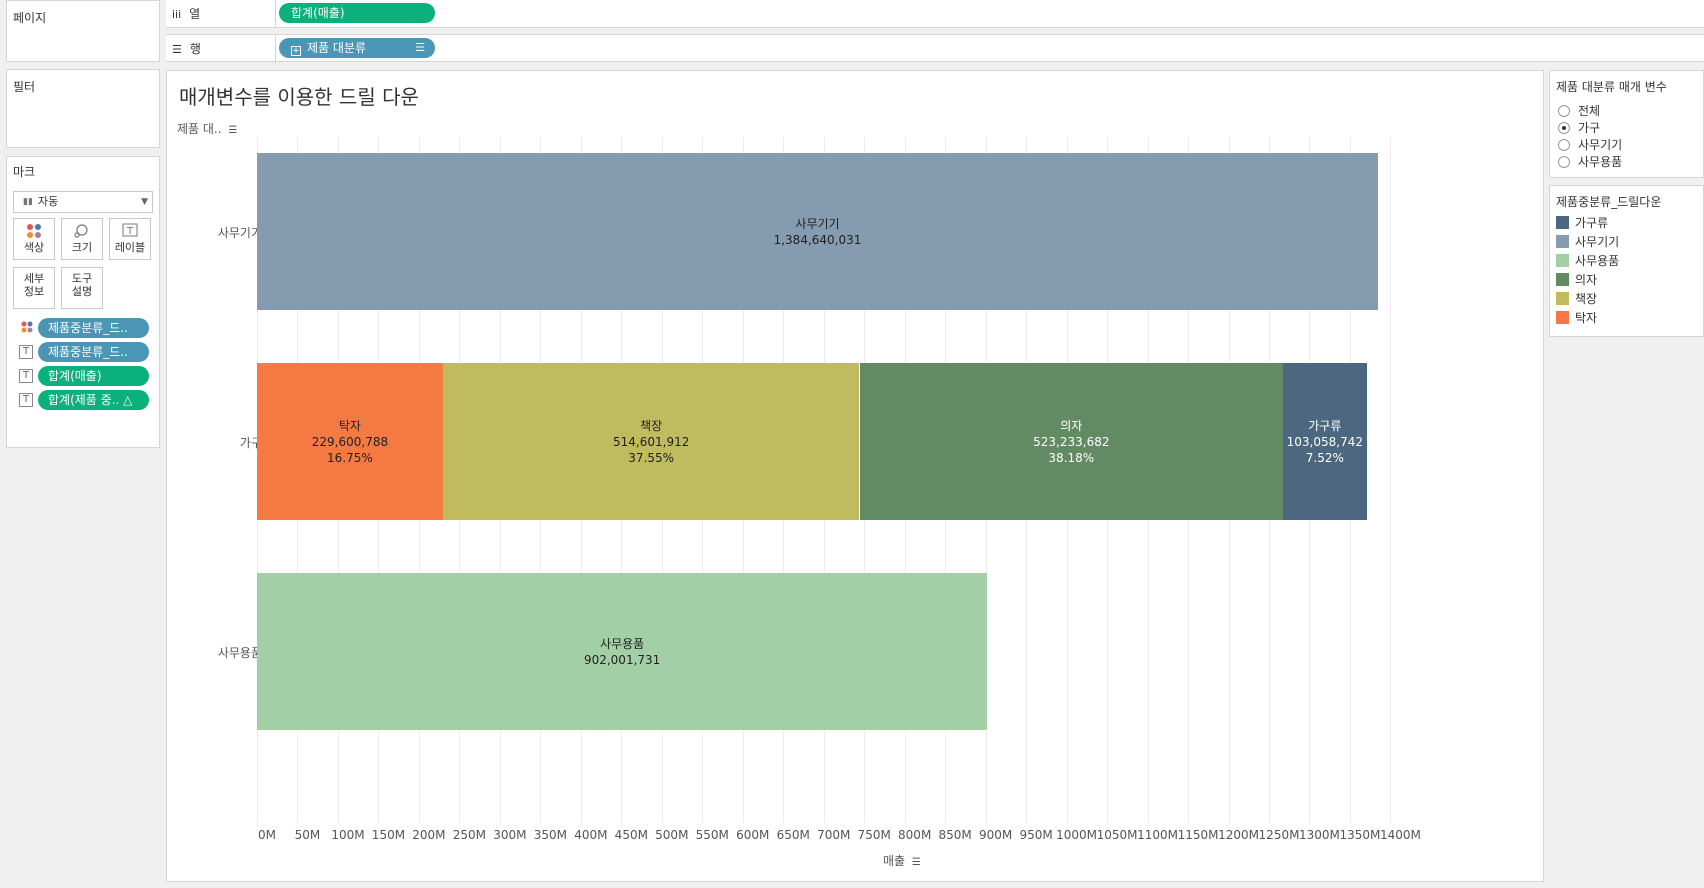 The width and height of the screenshot is (1704, 888). Describe the element at coordinates (817, 231) in the screenshot. I see `bar-segment: 사무기기 1,384,640,031` at that location.